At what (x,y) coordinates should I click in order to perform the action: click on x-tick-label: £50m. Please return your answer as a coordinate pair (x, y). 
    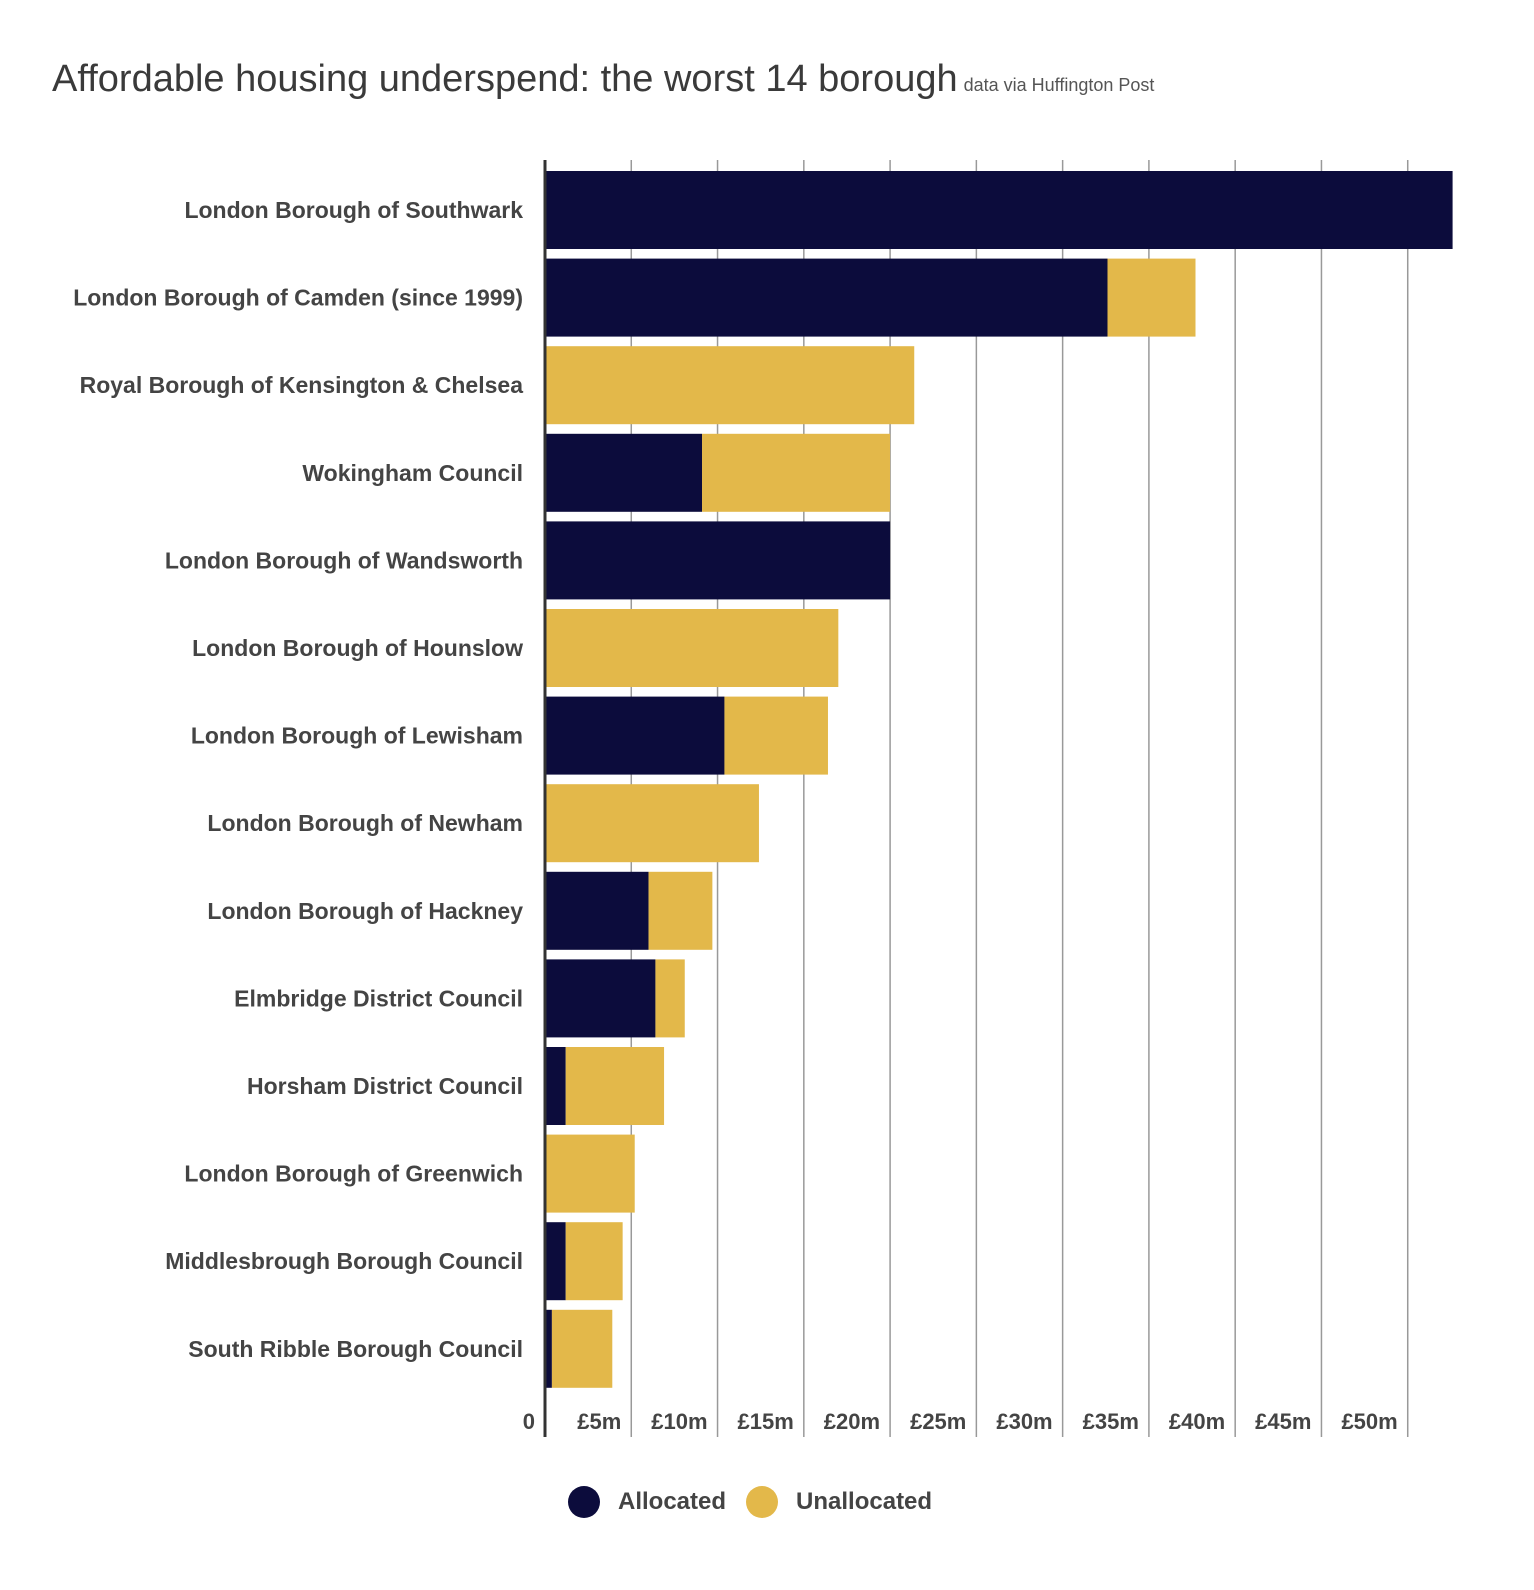
    Looking at the image, I should click on (1369, 1421).